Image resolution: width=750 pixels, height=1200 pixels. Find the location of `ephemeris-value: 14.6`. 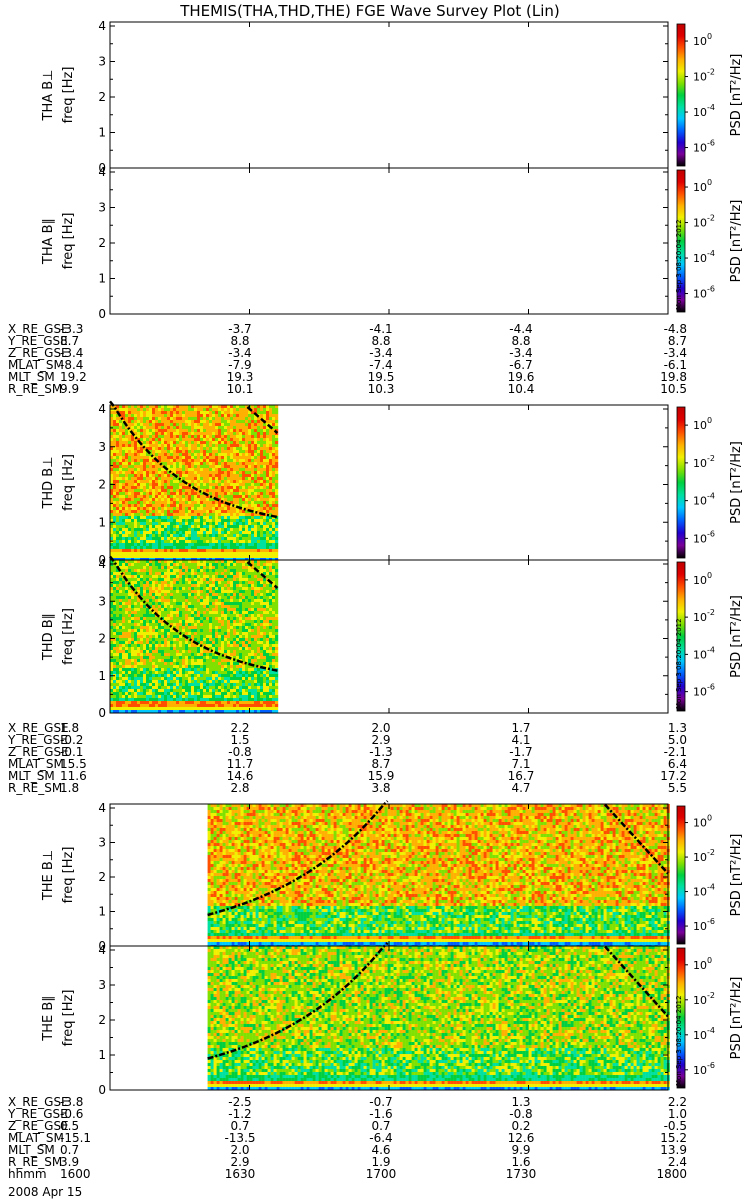

ephemeris-value: 14.6 is located at coordinates (240, 776).